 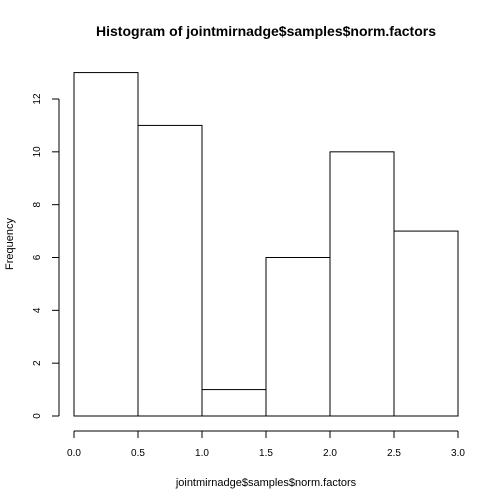 What do you see at coordinates (330, 453) in the screenshot?
I see `x-tick-label-4: 2.0` at bounding box center [330, 453].